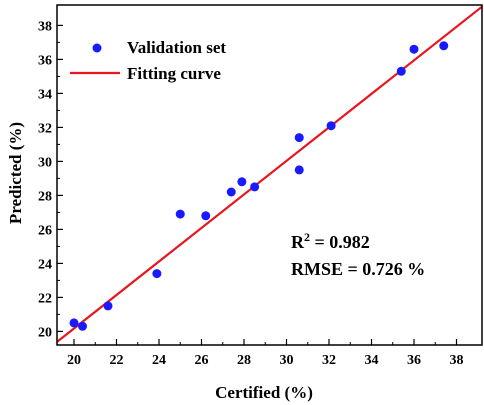 Image resolution: width=484 pixels, height=405 pixels. I want to click on y-tick-label: 32, so click(45, 128).